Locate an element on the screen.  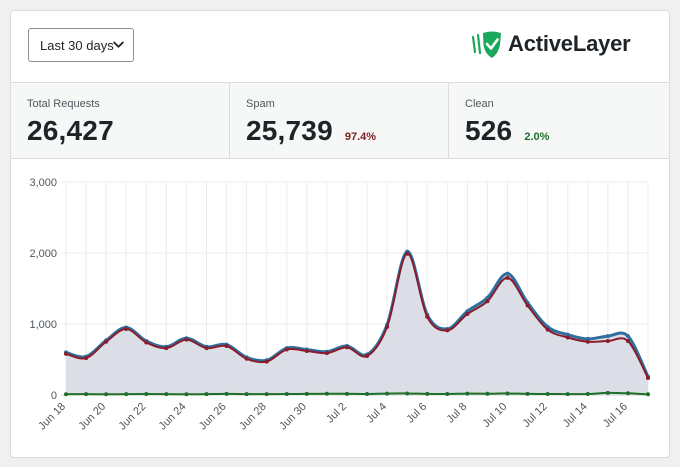
stat-total-requests: Total Requests 26,427 is located at coordinates (120, 120).